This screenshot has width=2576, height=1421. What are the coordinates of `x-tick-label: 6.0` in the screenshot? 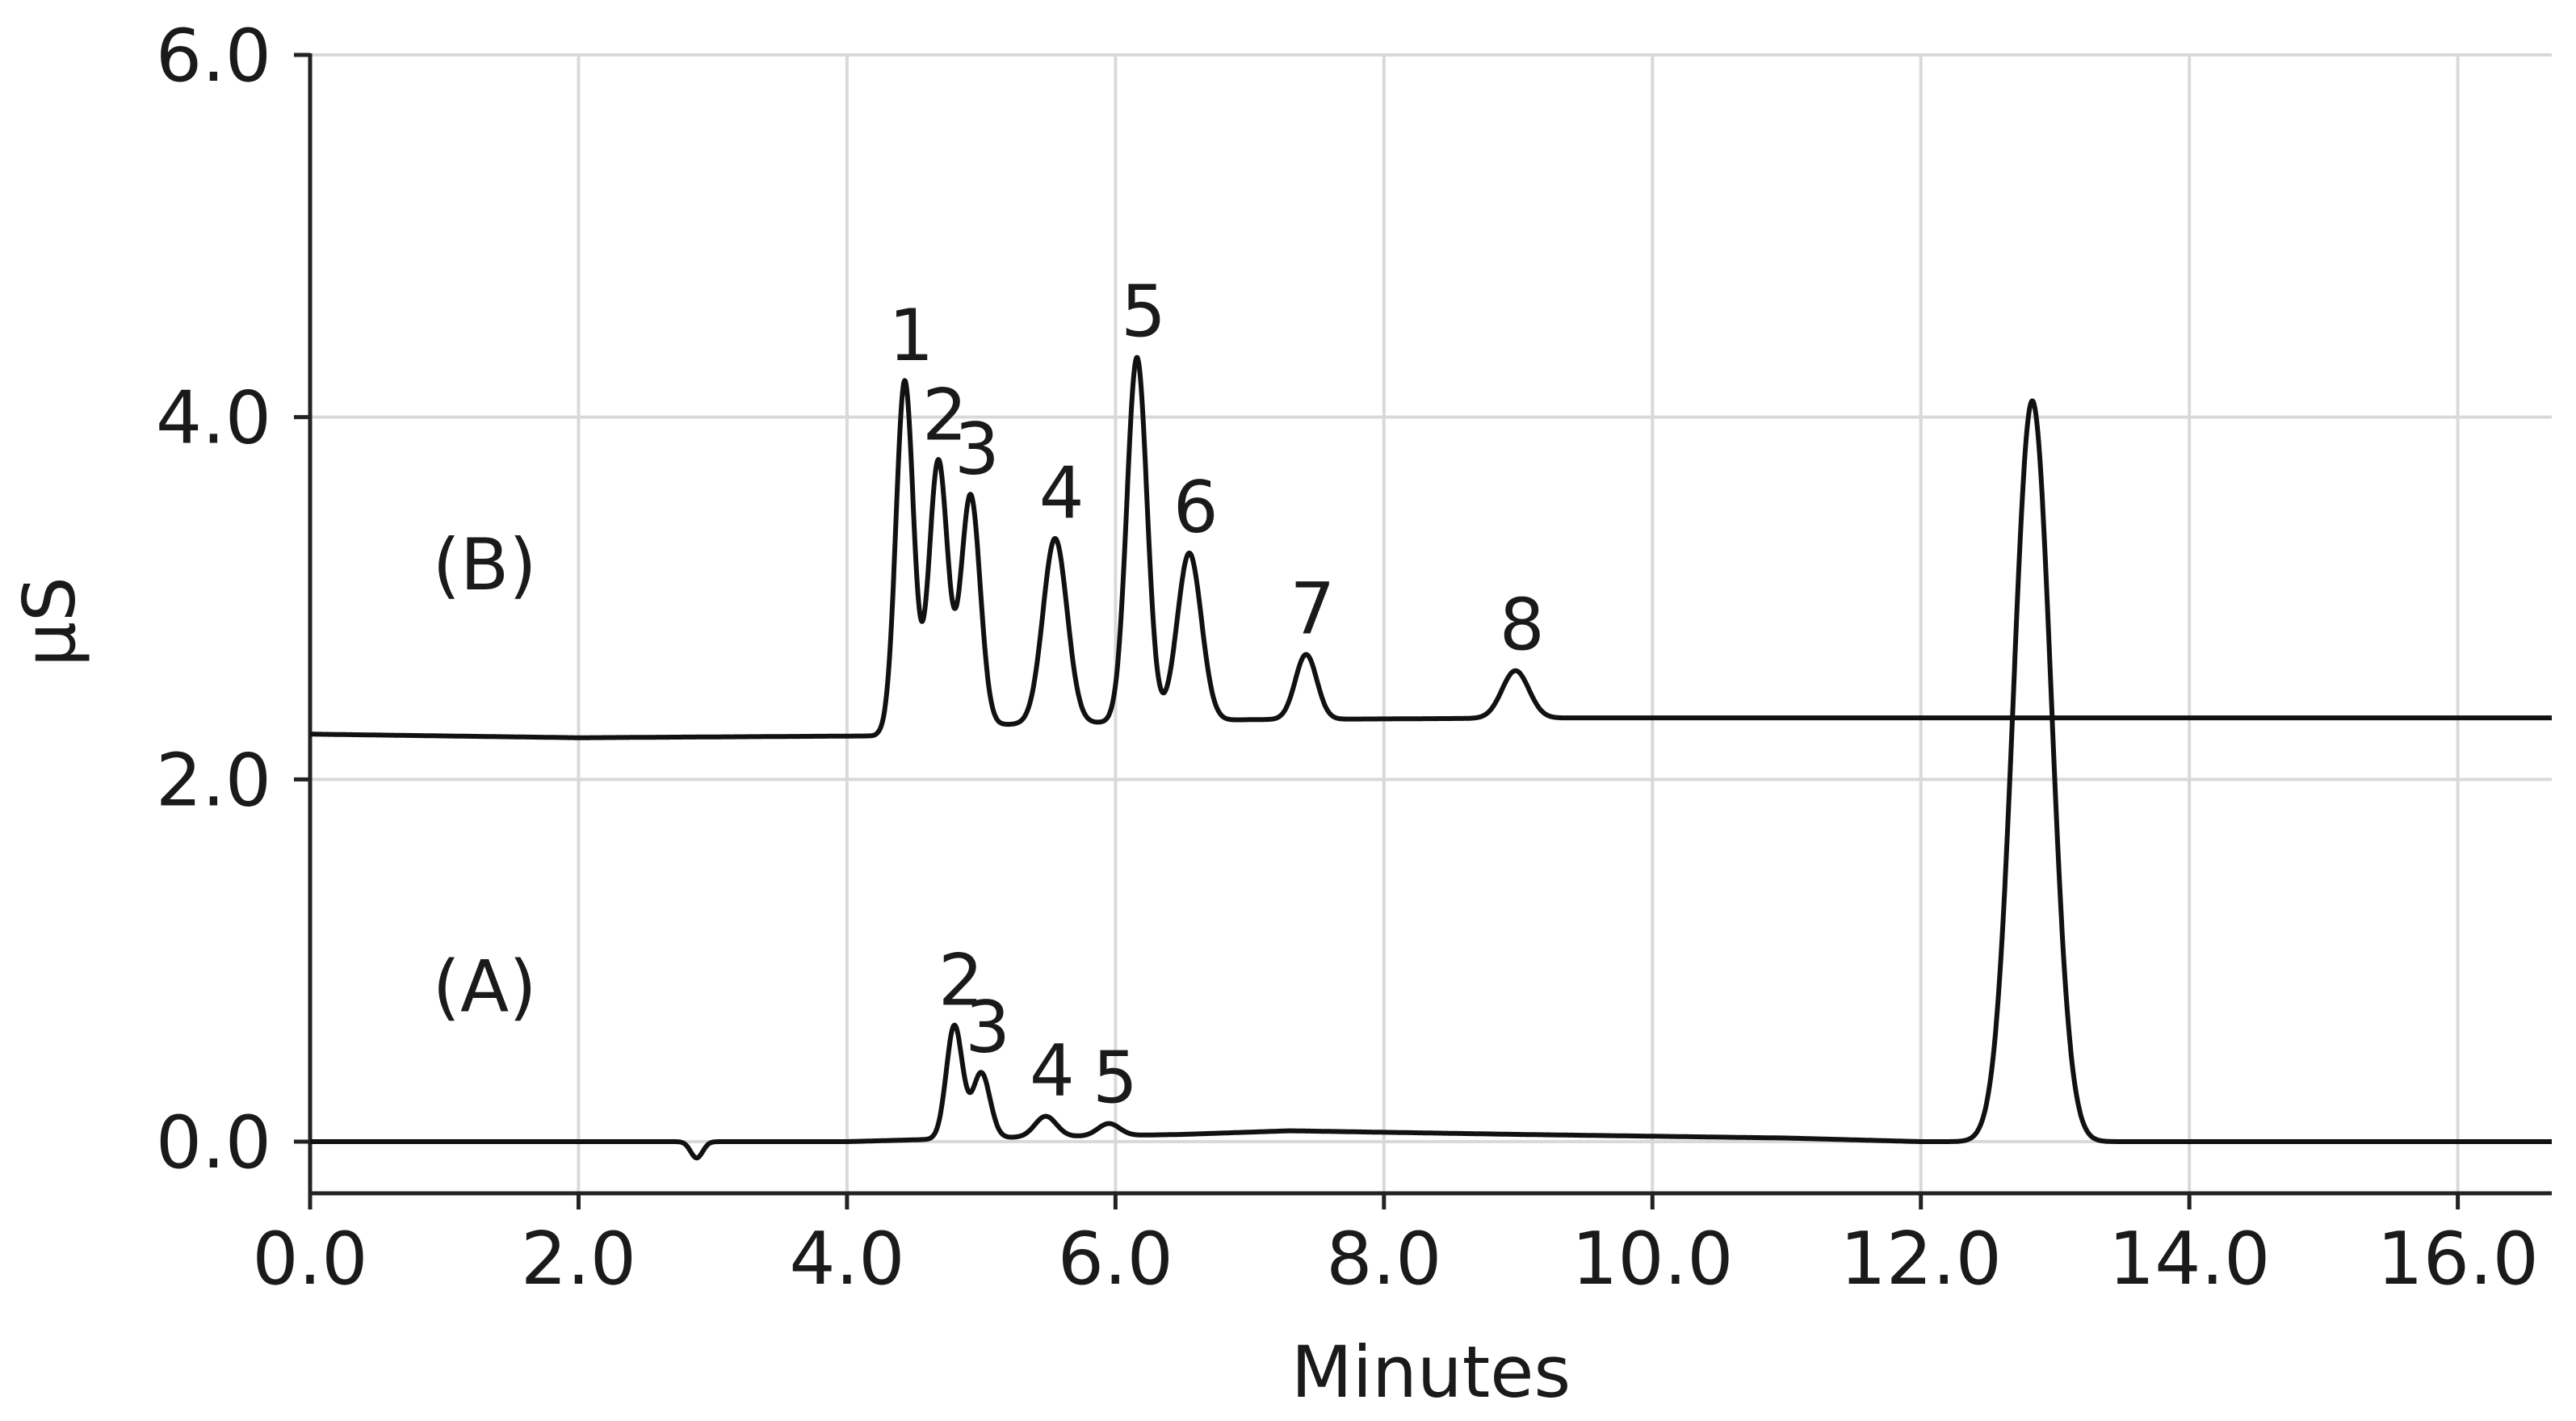 It's located at (1115, 1260).